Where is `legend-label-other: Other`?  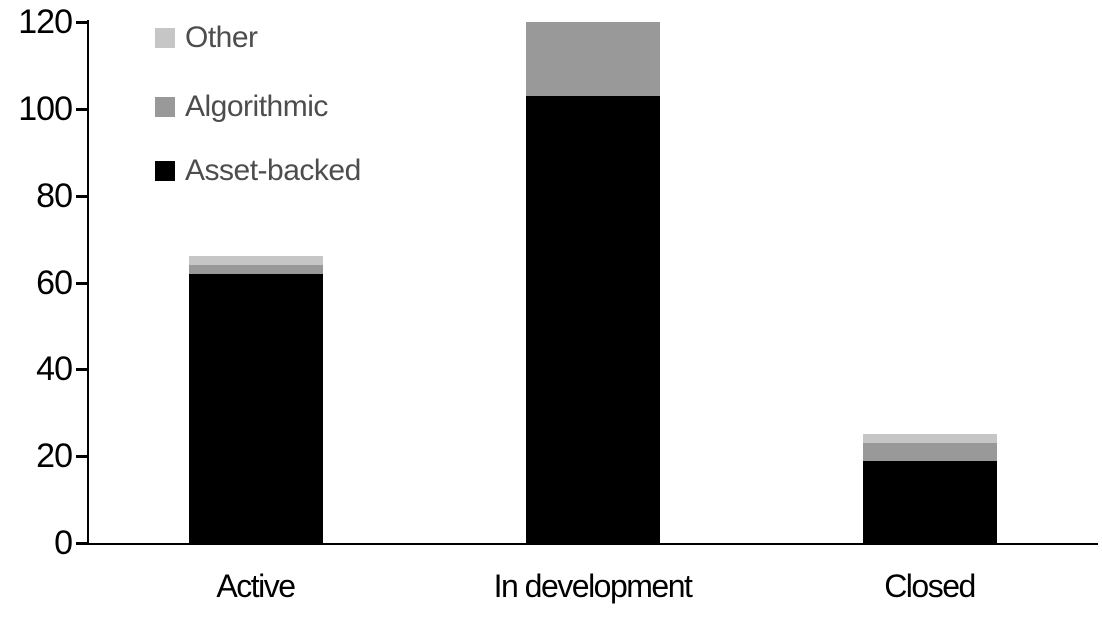
legend-label-other: Other is located at coordinates (221, 37).